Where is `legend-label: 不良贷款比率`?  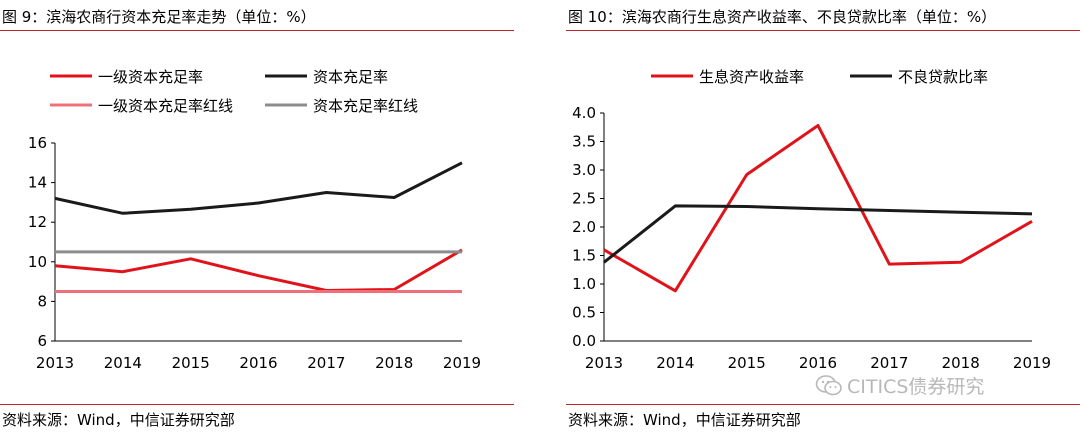
legend-label: 不良贷款比率 is located at coordinates (943, 77).